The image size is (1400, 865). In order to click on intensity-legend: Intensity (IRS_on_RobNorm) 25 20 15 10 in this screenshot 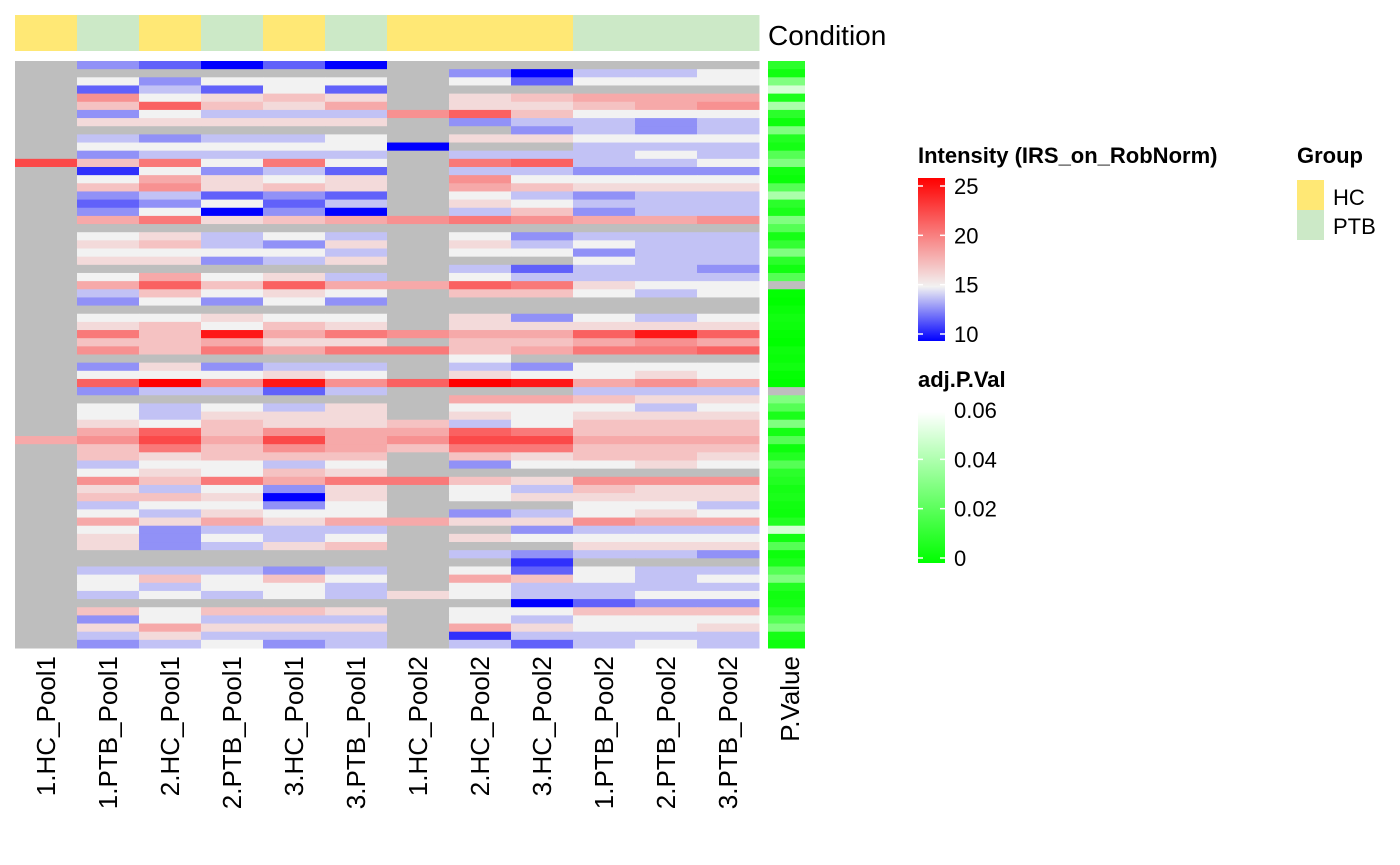, I will do `click(1067, 245)`.